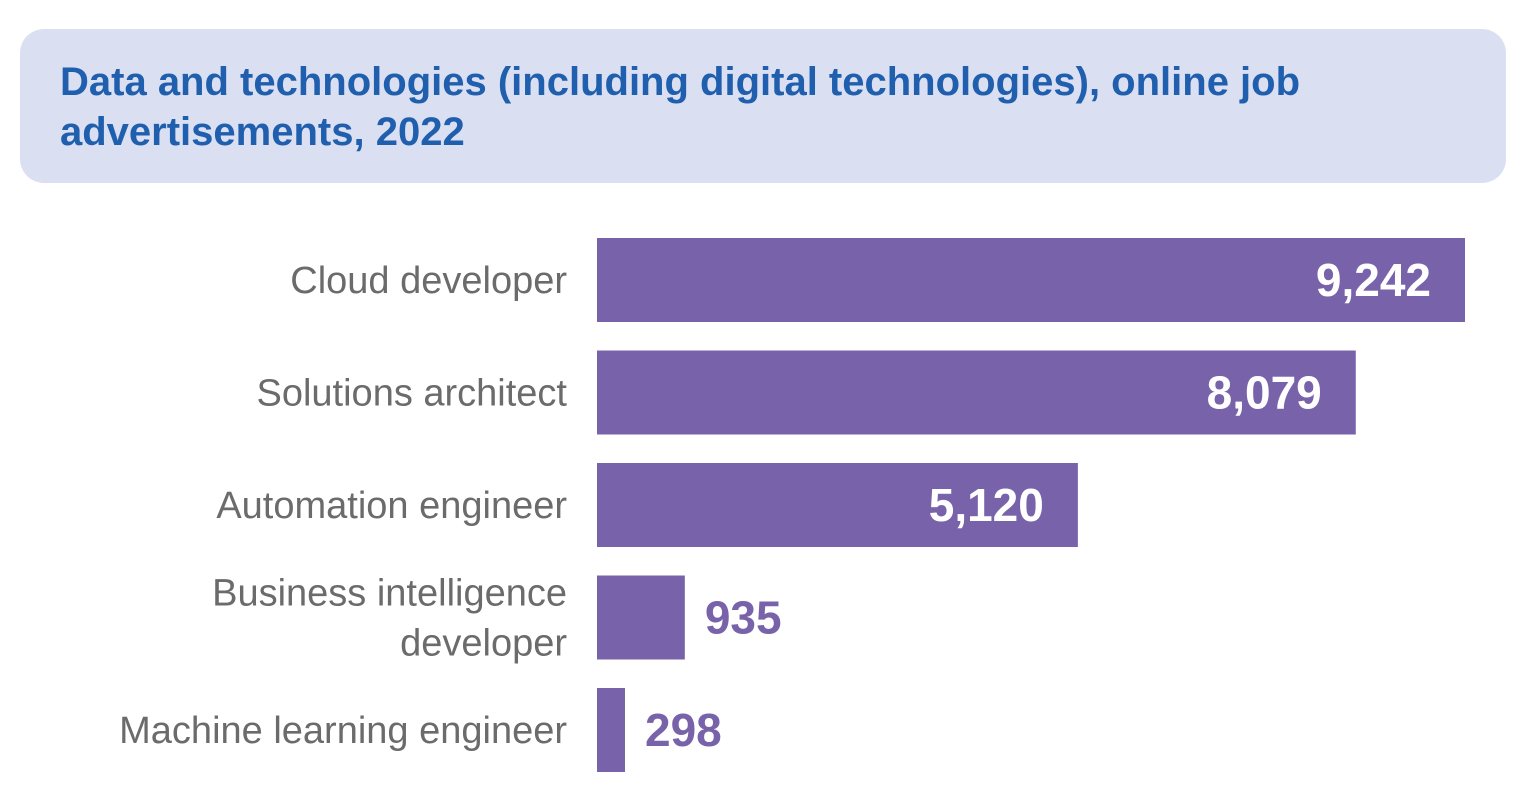  Describe the element at coordinates (1373, 280) in the screenshot. I see `value-label-0: 9,242` at that location.